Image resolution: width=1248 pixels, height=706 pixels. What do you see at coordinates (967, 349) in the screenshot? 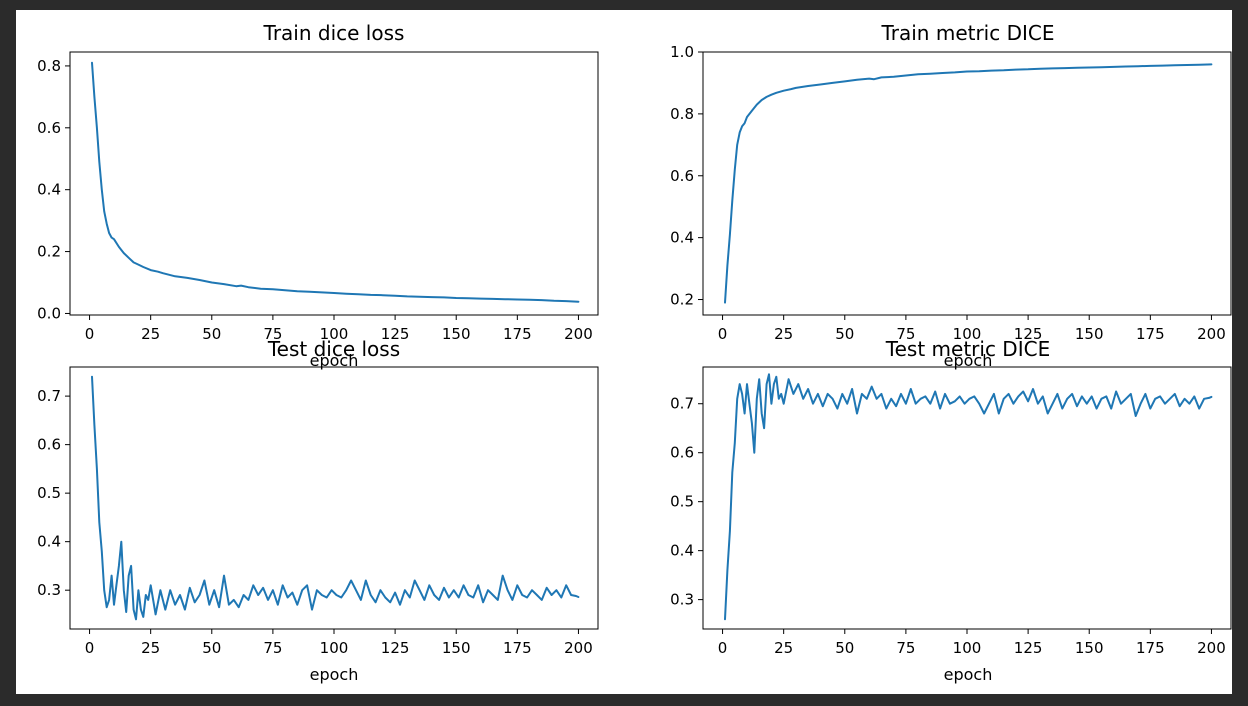
I see `subplot-title: Test metric DICE` at bounding box center [967, 349].